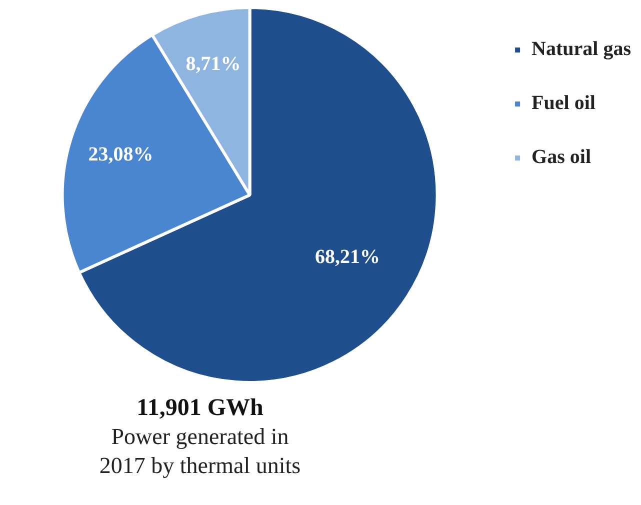 Image resolution: width=641 pixels, height=505 pixels. I want to click on data-label: 8,71%, so click(213, 64).